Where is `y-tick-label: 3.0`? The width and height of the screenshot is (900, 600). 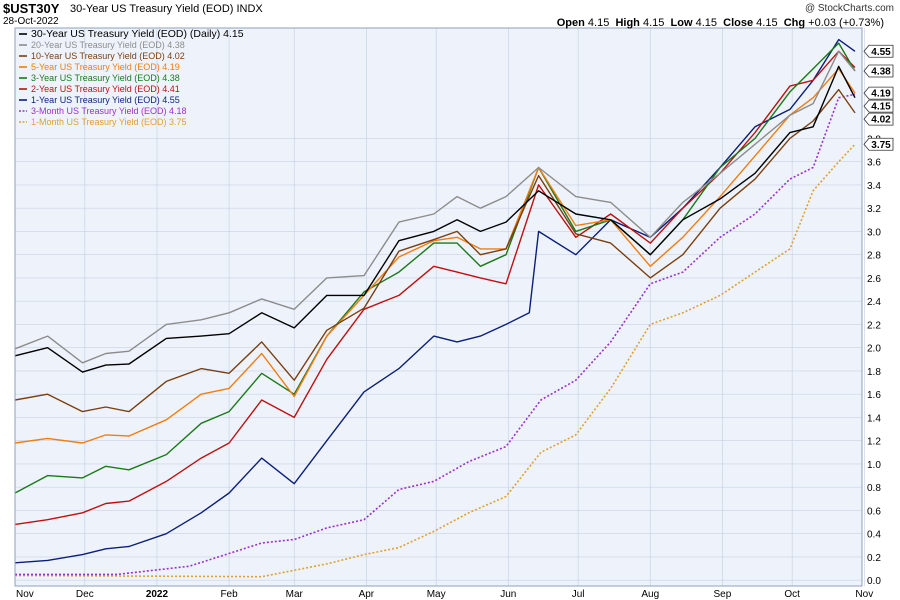
y-tick-label: 3.0 is located at coordinates (874, 232).